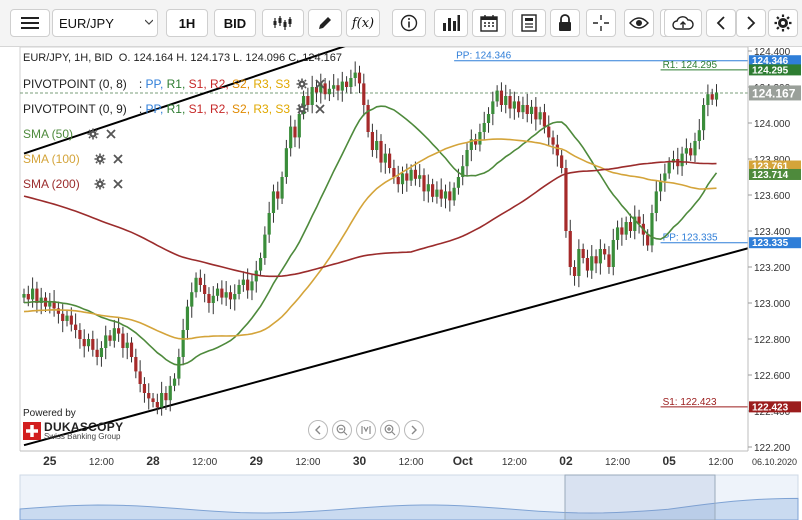  I want to click on cloud-upload-button, so click(683, 23).